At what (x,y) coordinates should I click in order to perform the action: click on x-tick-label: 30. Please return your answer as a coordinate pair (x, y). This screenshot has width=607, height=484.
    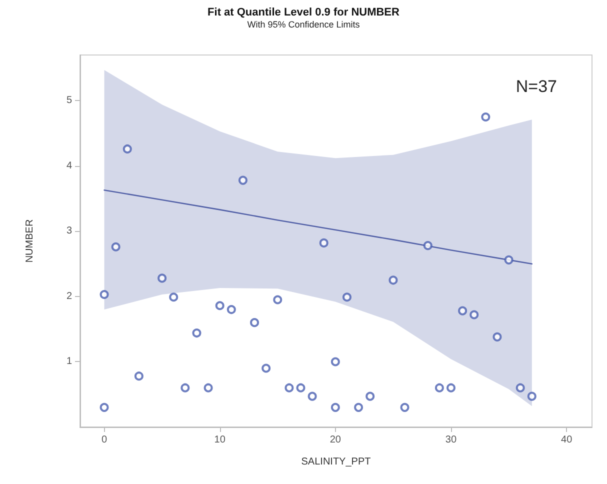
    Looking at the image, I should click on (451, 440).